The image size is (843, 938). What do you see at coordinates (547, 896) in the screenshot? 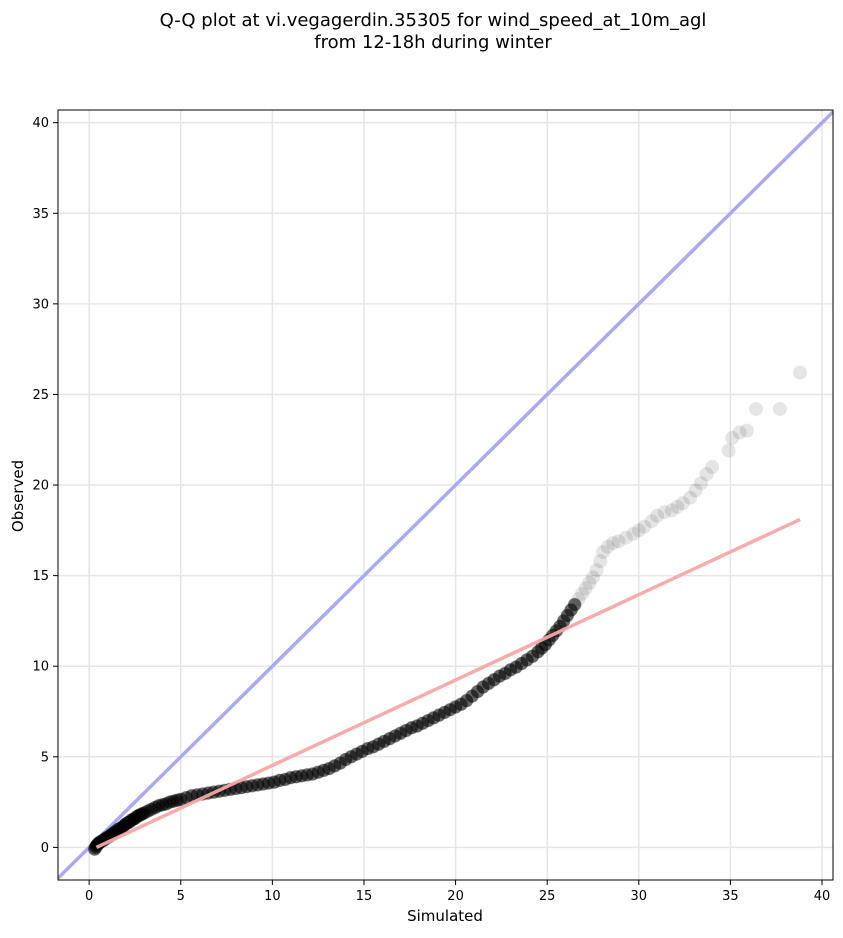
I see `x-tick-label: 25` at bounding box center [547, 896].